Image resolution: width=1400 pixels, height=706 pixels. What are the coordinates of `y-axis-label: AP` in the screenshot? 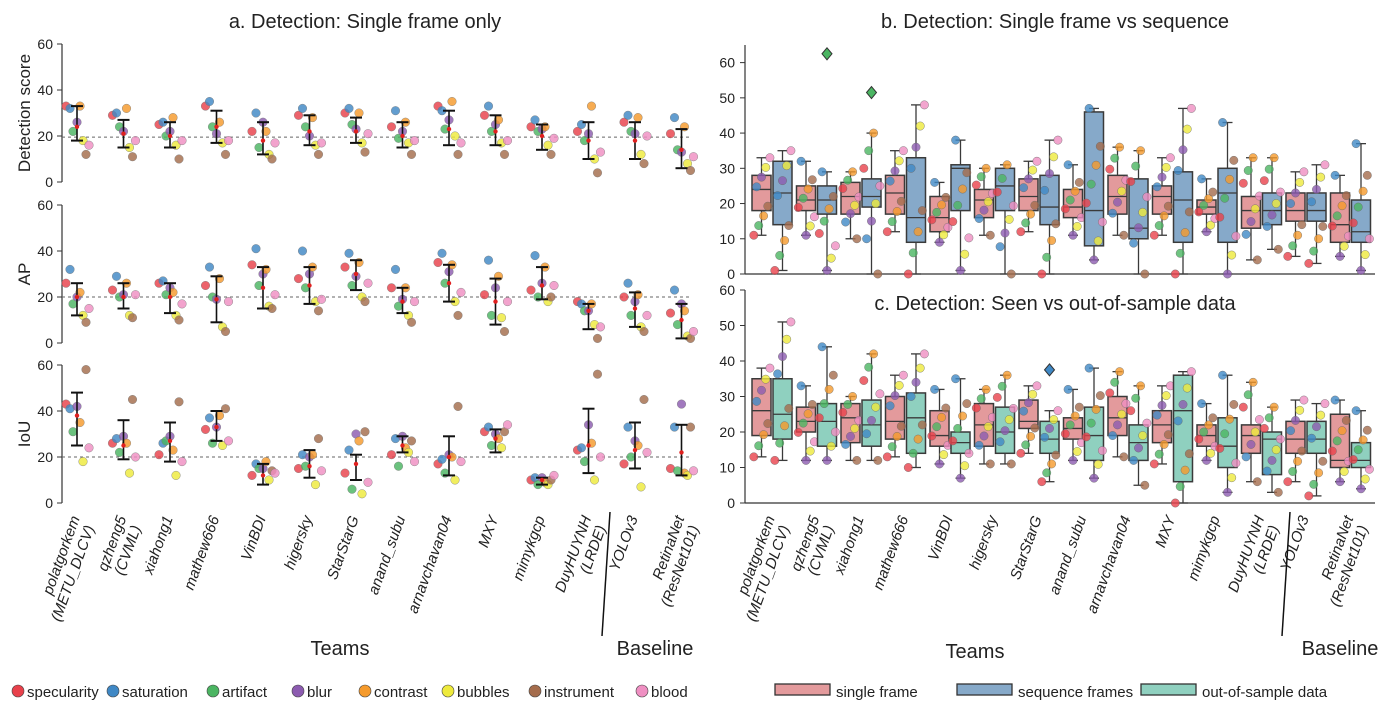 It's located at (24, 274).